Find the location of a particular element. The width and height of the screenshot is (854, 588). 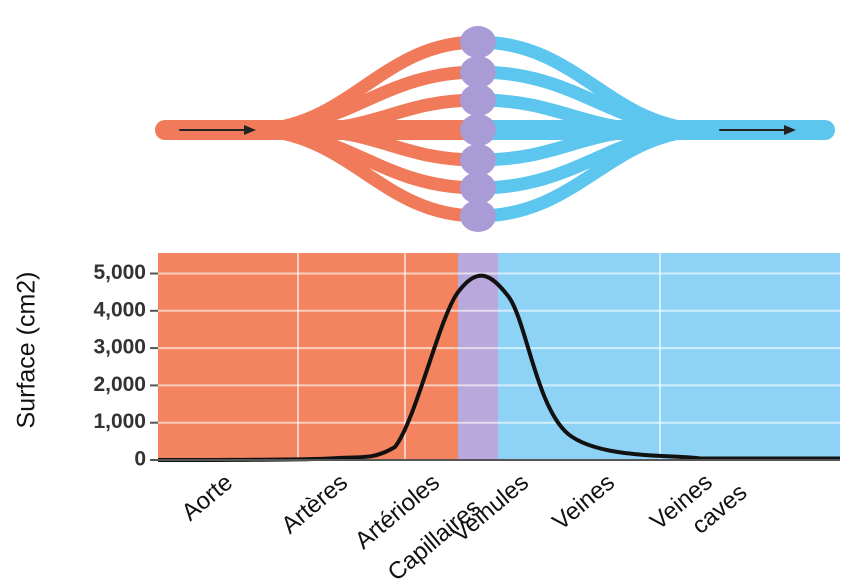

y-axis-label: Surface (cm2) is located at coordinates (27, 350).